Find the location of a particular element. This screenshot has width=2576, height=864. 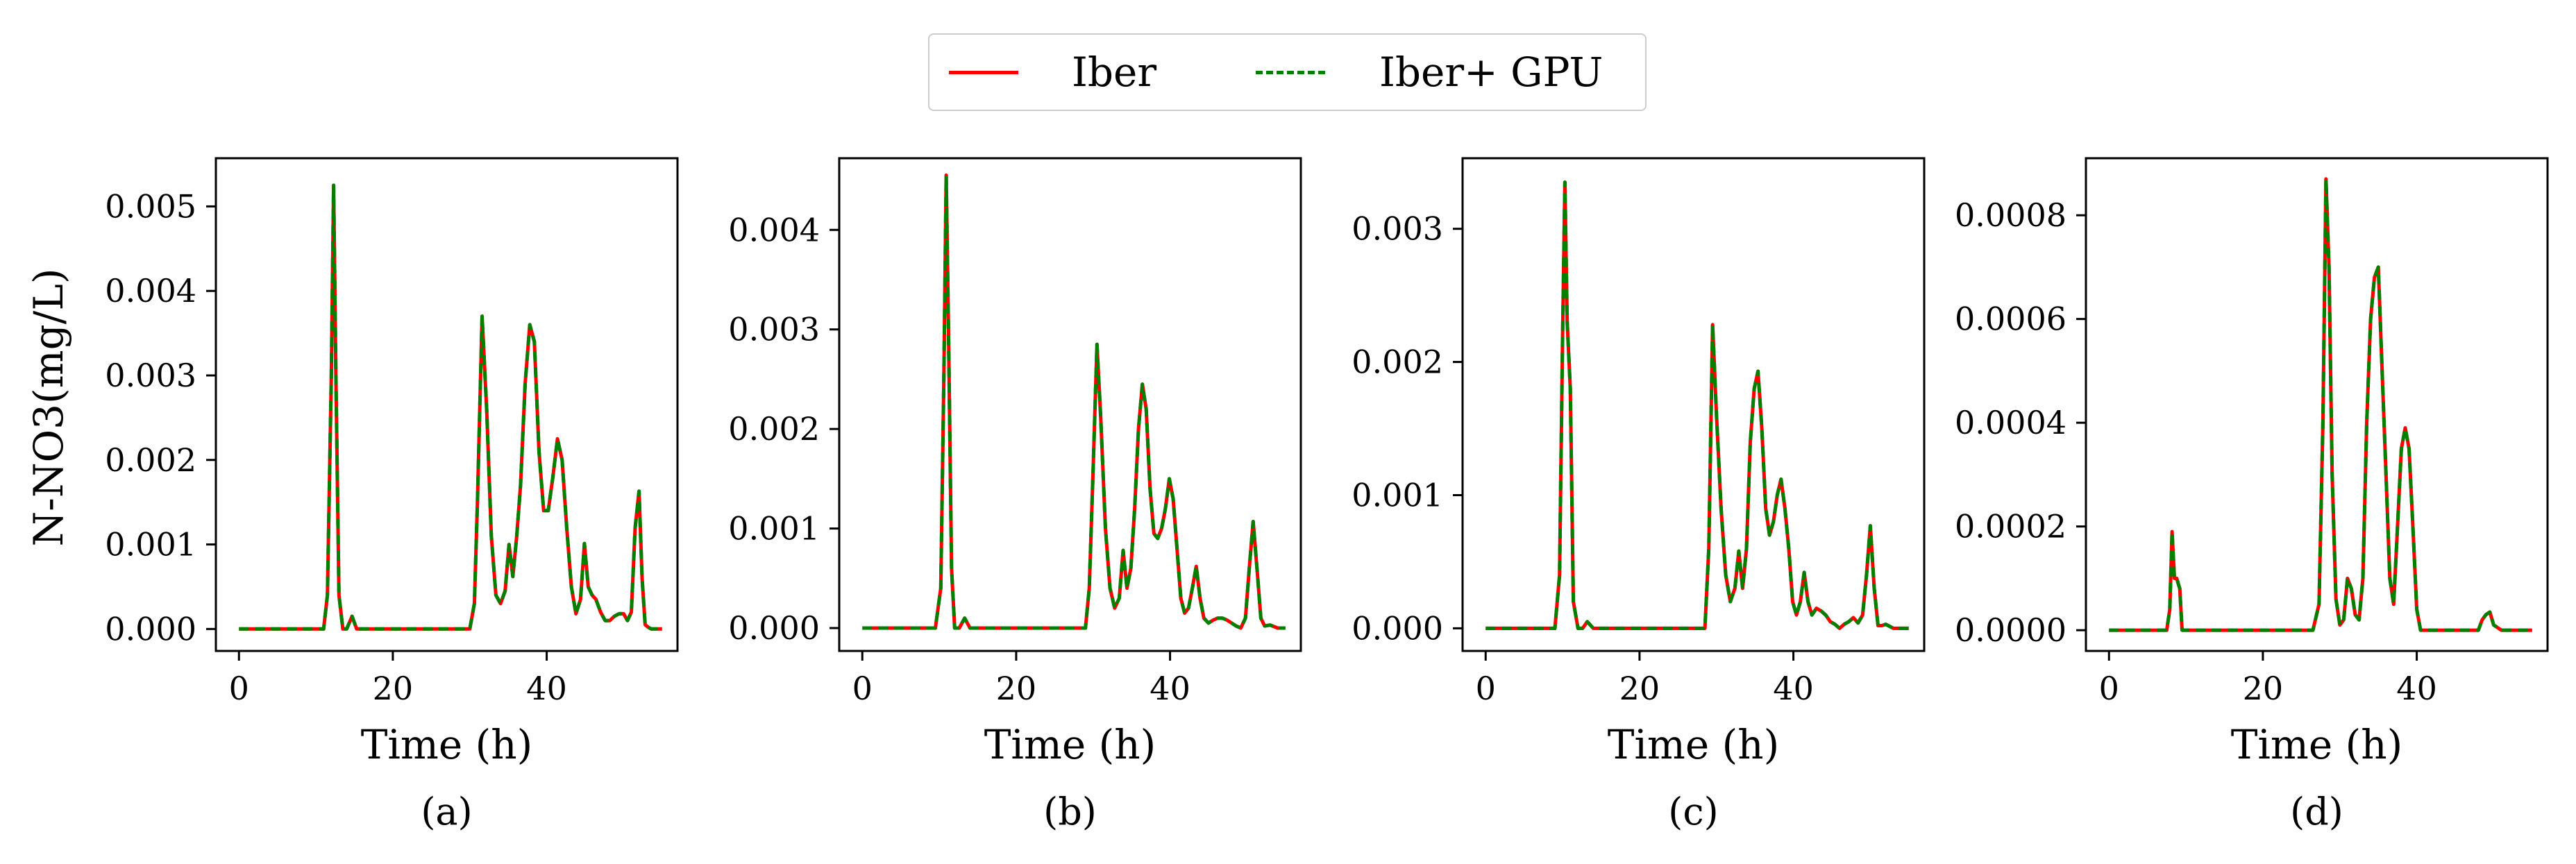

x-tick-label-1-2: 40 is located at coordinates (546, 689).